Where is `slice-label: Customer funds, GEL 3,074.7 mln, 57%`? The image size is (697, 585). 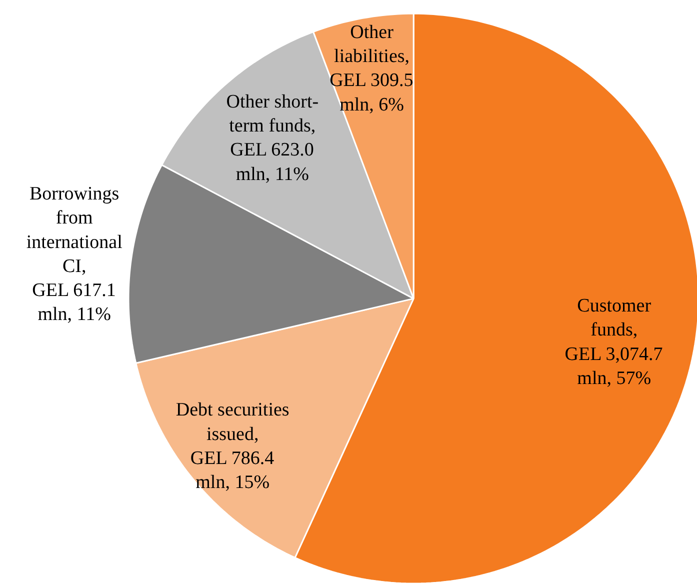
slice-label: Customer funds, GEL 3,074.7 mln, 57% is located at coordinates (613, 342).